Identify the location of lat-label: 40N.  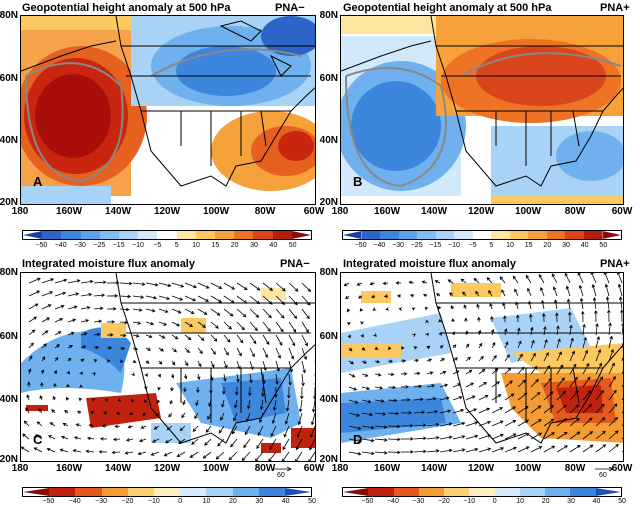
(9, 140).